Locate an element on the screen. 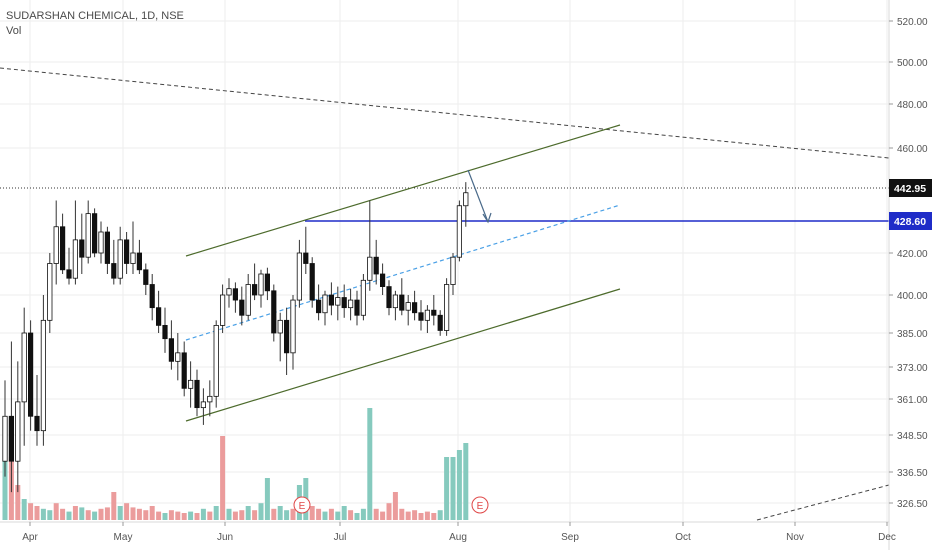 This screenshot has height=550, width=932. volume-indicator-label: Vol is located at coordinates (14, 31).